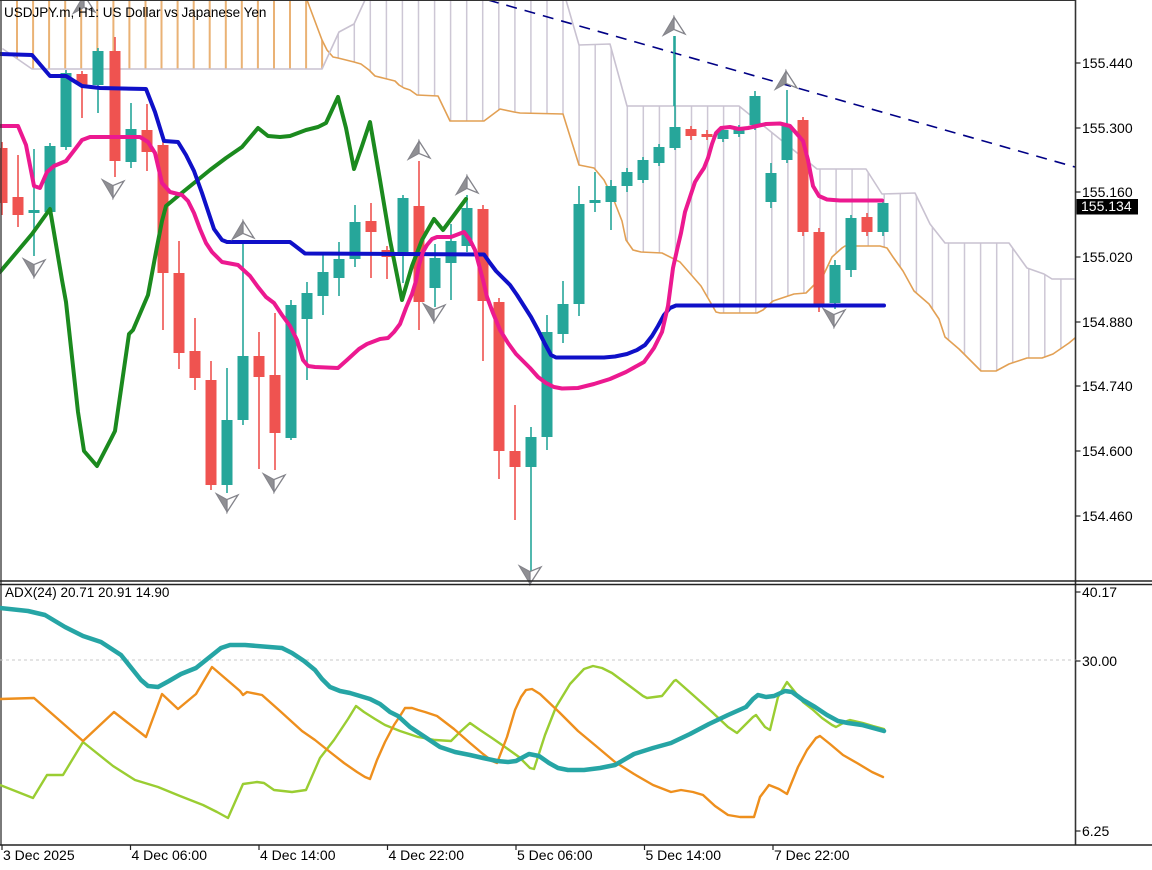 The width and height of the screenshot is (1152, 870). I want to click on svg-text: 40.17, so click(1099, 592).